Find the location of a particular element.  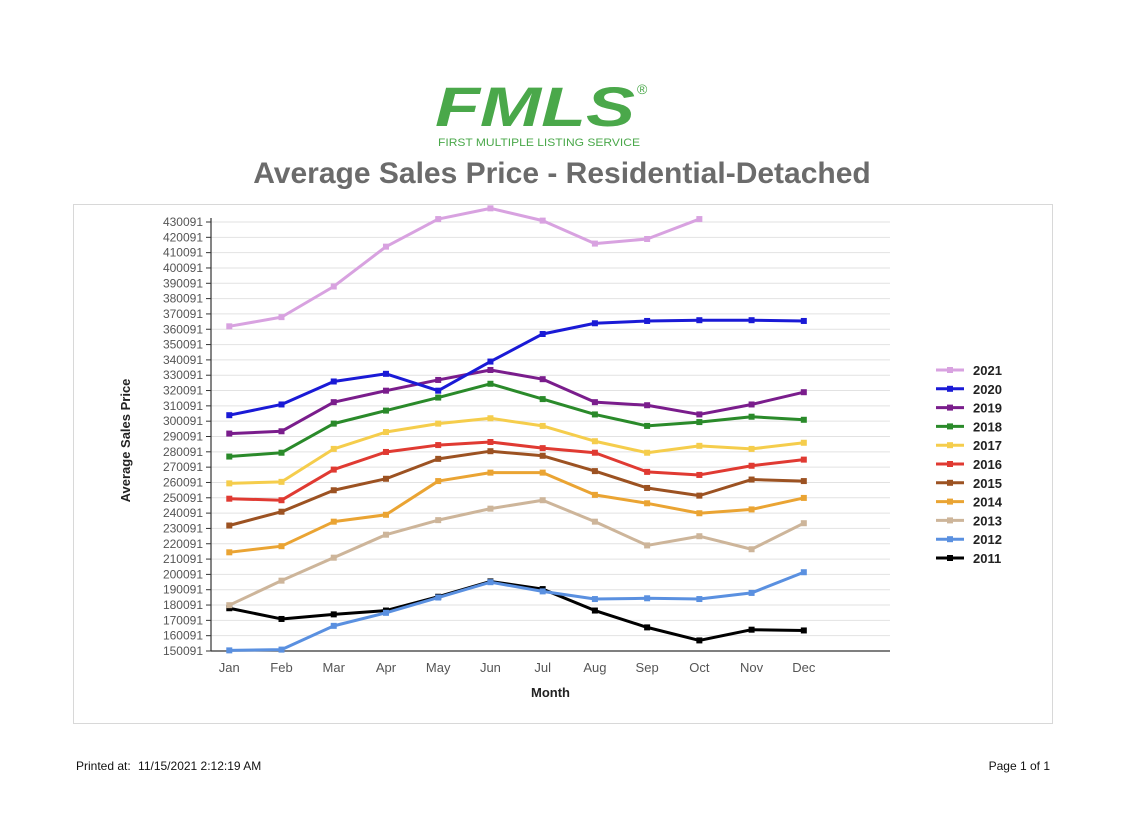

y-tick-label: 360091 is located at coordinates (183, 329).